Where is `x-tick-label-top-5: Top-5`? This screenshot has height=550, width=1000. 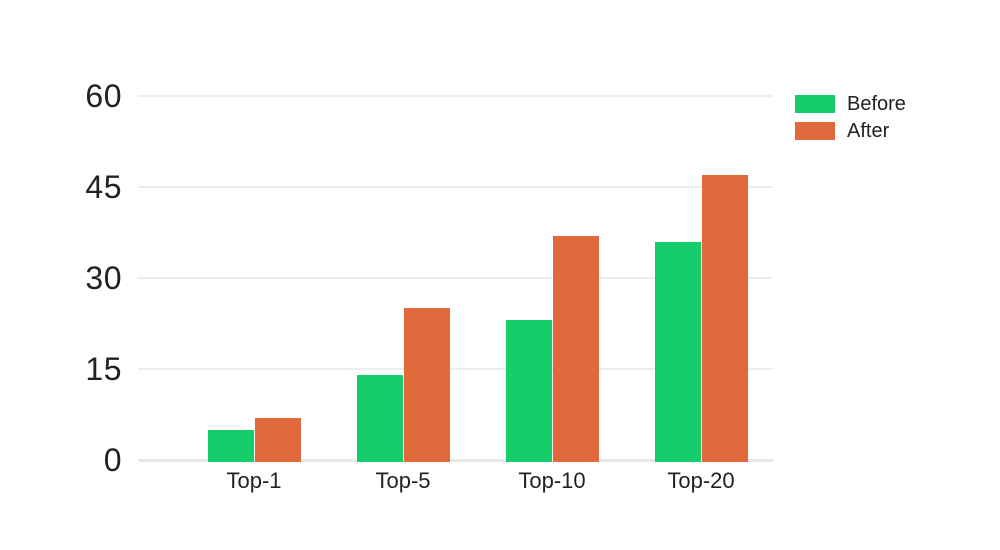
x-tick-label-top-5: Top-5 is located at coordinates (403, 480).